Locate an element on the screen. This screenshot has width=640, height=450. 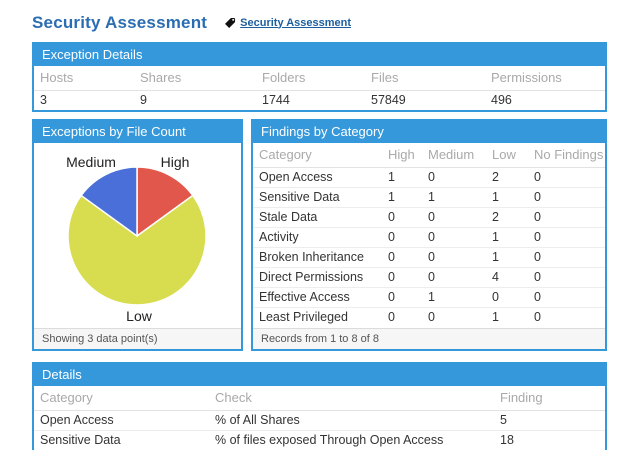
pie-label-low: Low is located at coordinates (139, 316).